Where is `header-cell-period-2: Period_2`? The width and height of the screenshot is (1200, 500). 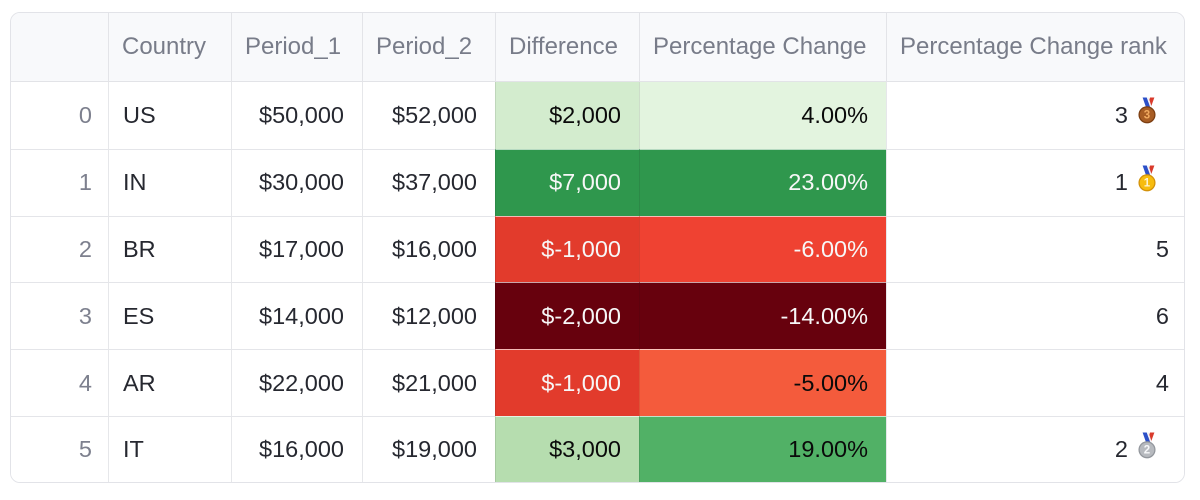
header-cell-period-2: Period_2 is located at coordinates (428, 47).